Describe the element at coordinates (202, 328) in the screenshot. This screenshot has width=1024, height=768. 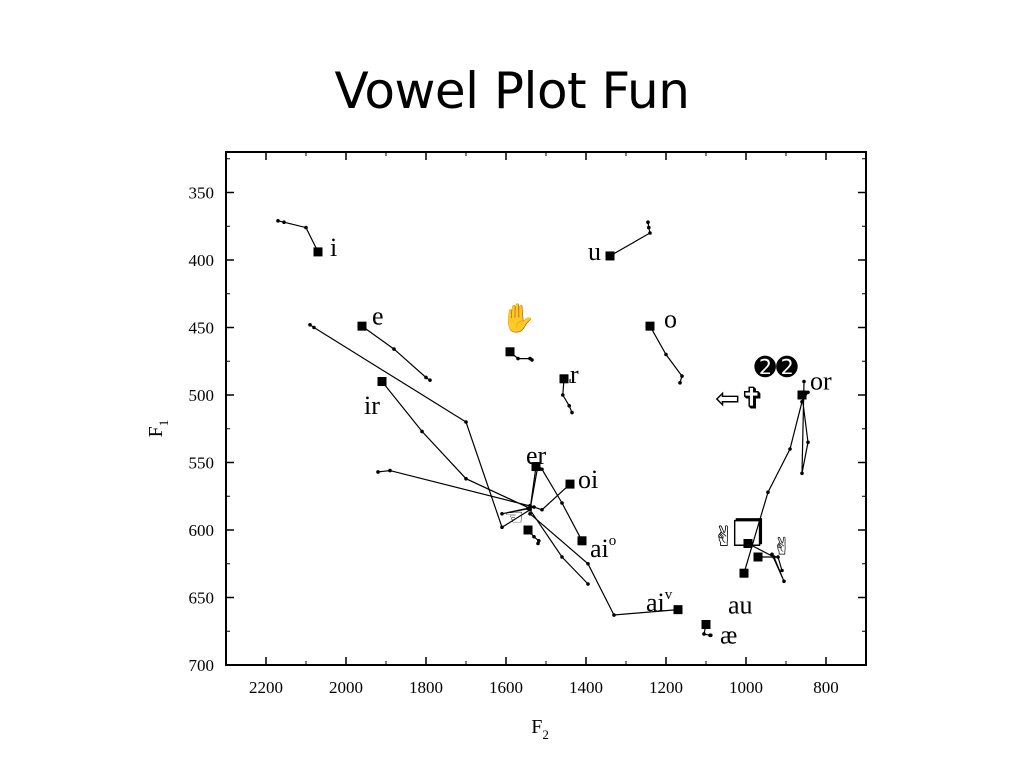
I see `y-tick-label: 450` at that location.